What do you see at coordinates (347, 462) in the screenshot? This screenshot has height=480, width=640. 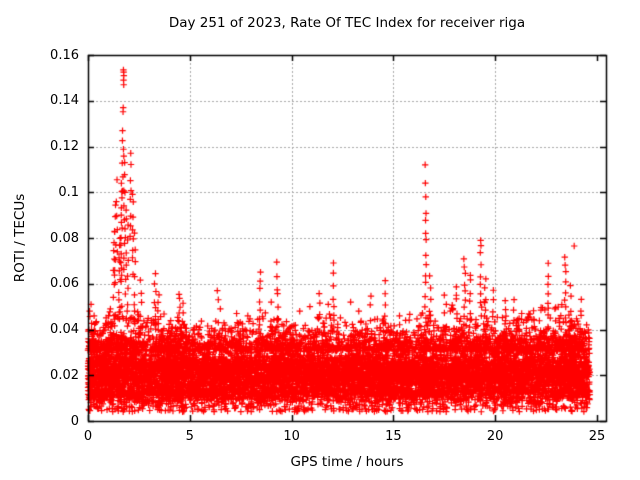 I see `x-axis-title: GPS time / hours` at bounding box center [347, 462].